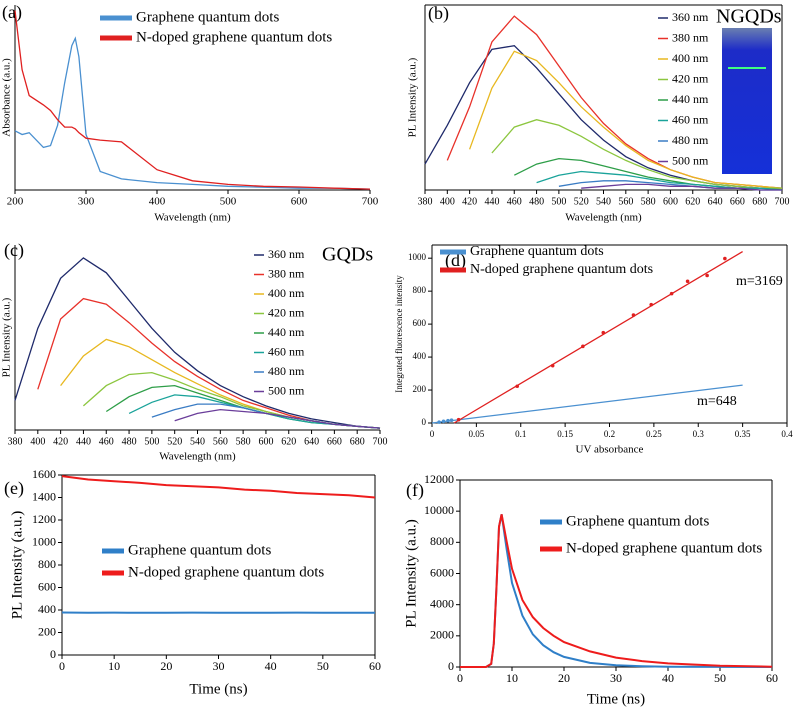  What do you see at coordinates (690, 99) in the screenshot?
I see `legend-label: 440 nm` at bounding box center [690, 99].